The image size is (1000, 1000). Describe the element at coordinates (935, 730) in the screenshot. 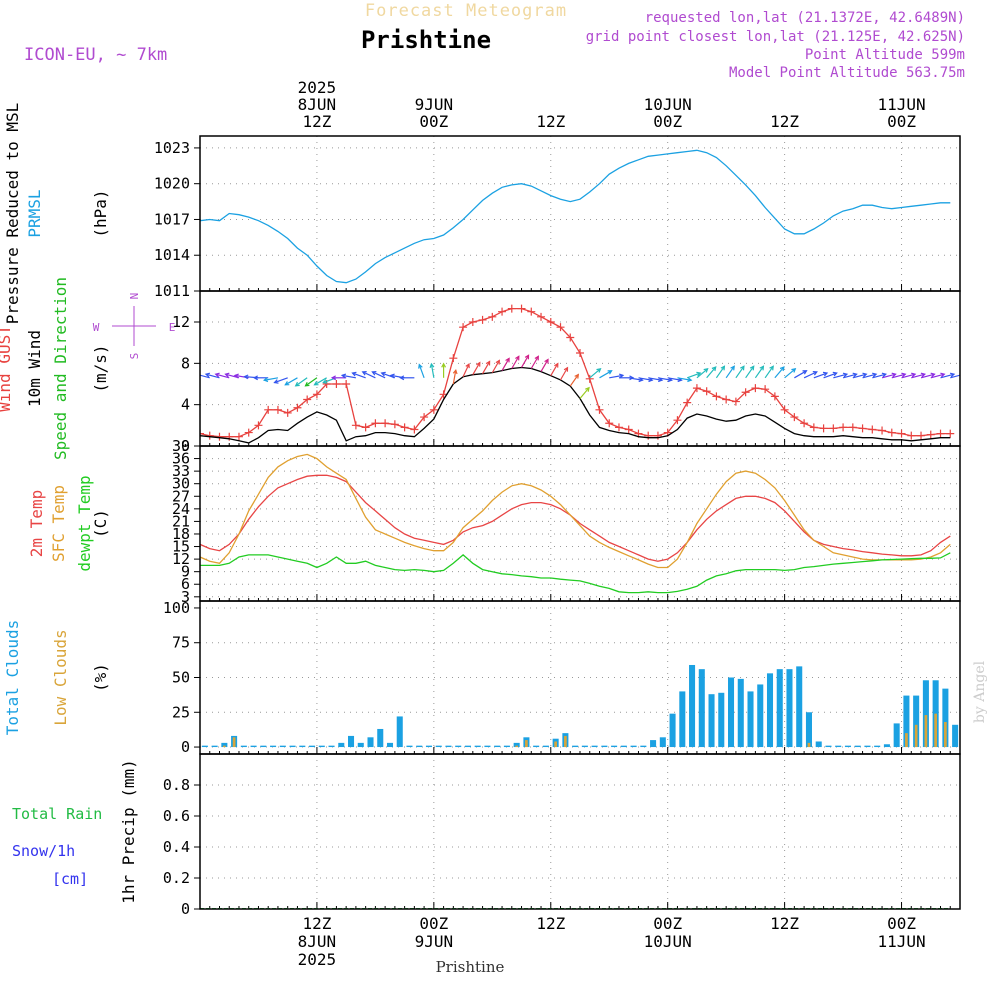

I see `low-cloud-bar` at that location.